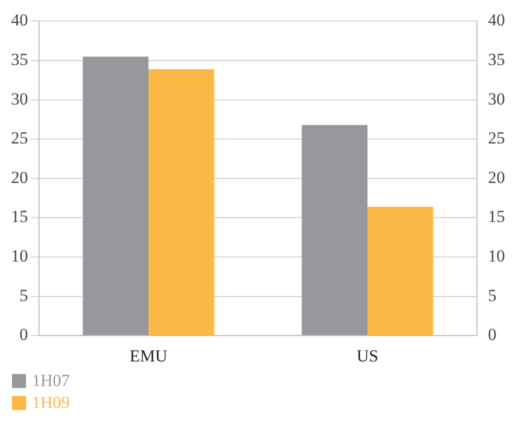  What do you see at coordinates (19, 177) in the screenshot?
I see `y-tick-label: 20` at bounding box center [19, 177].